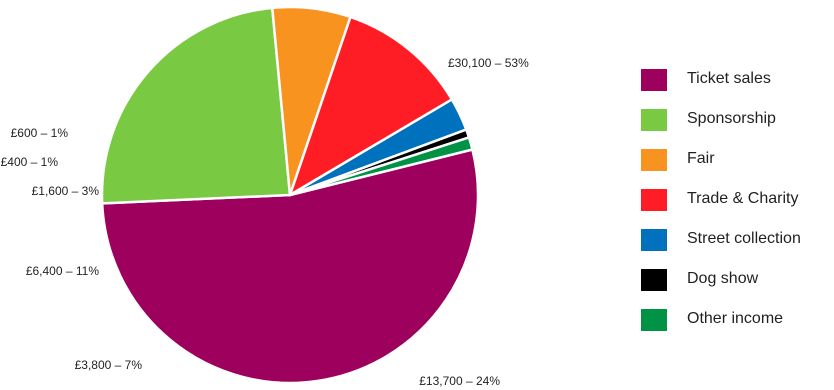 The width and height of the screenshot is (834, 390). What do you see at coordinates (488, 63) in the screenshot?
I see `data-label-ticket-sales: £30,100 – 53%` at bounding box center [488, 63].